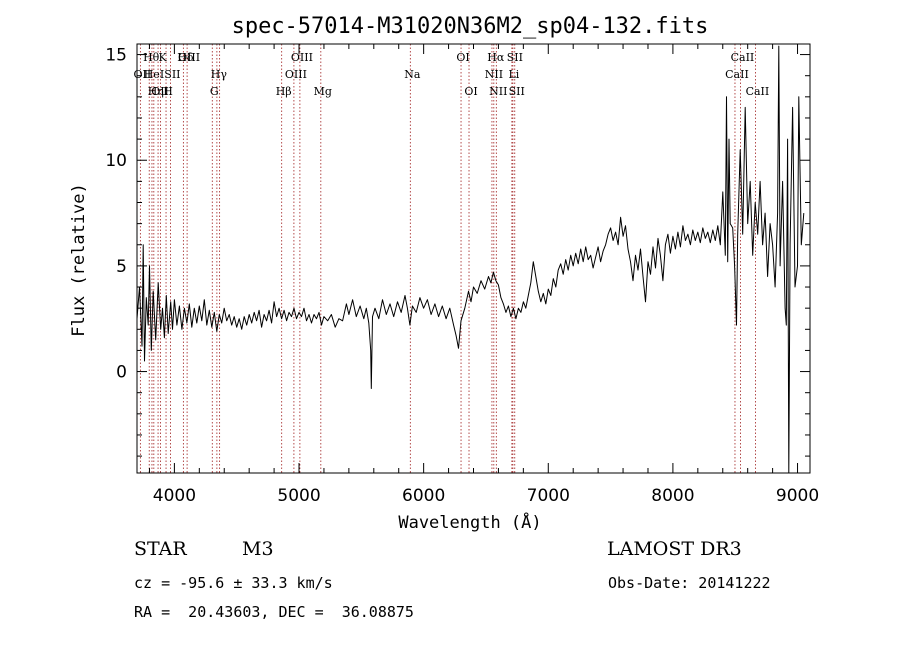  I want to click on x-tick-label: 8000, so click(672, 496).